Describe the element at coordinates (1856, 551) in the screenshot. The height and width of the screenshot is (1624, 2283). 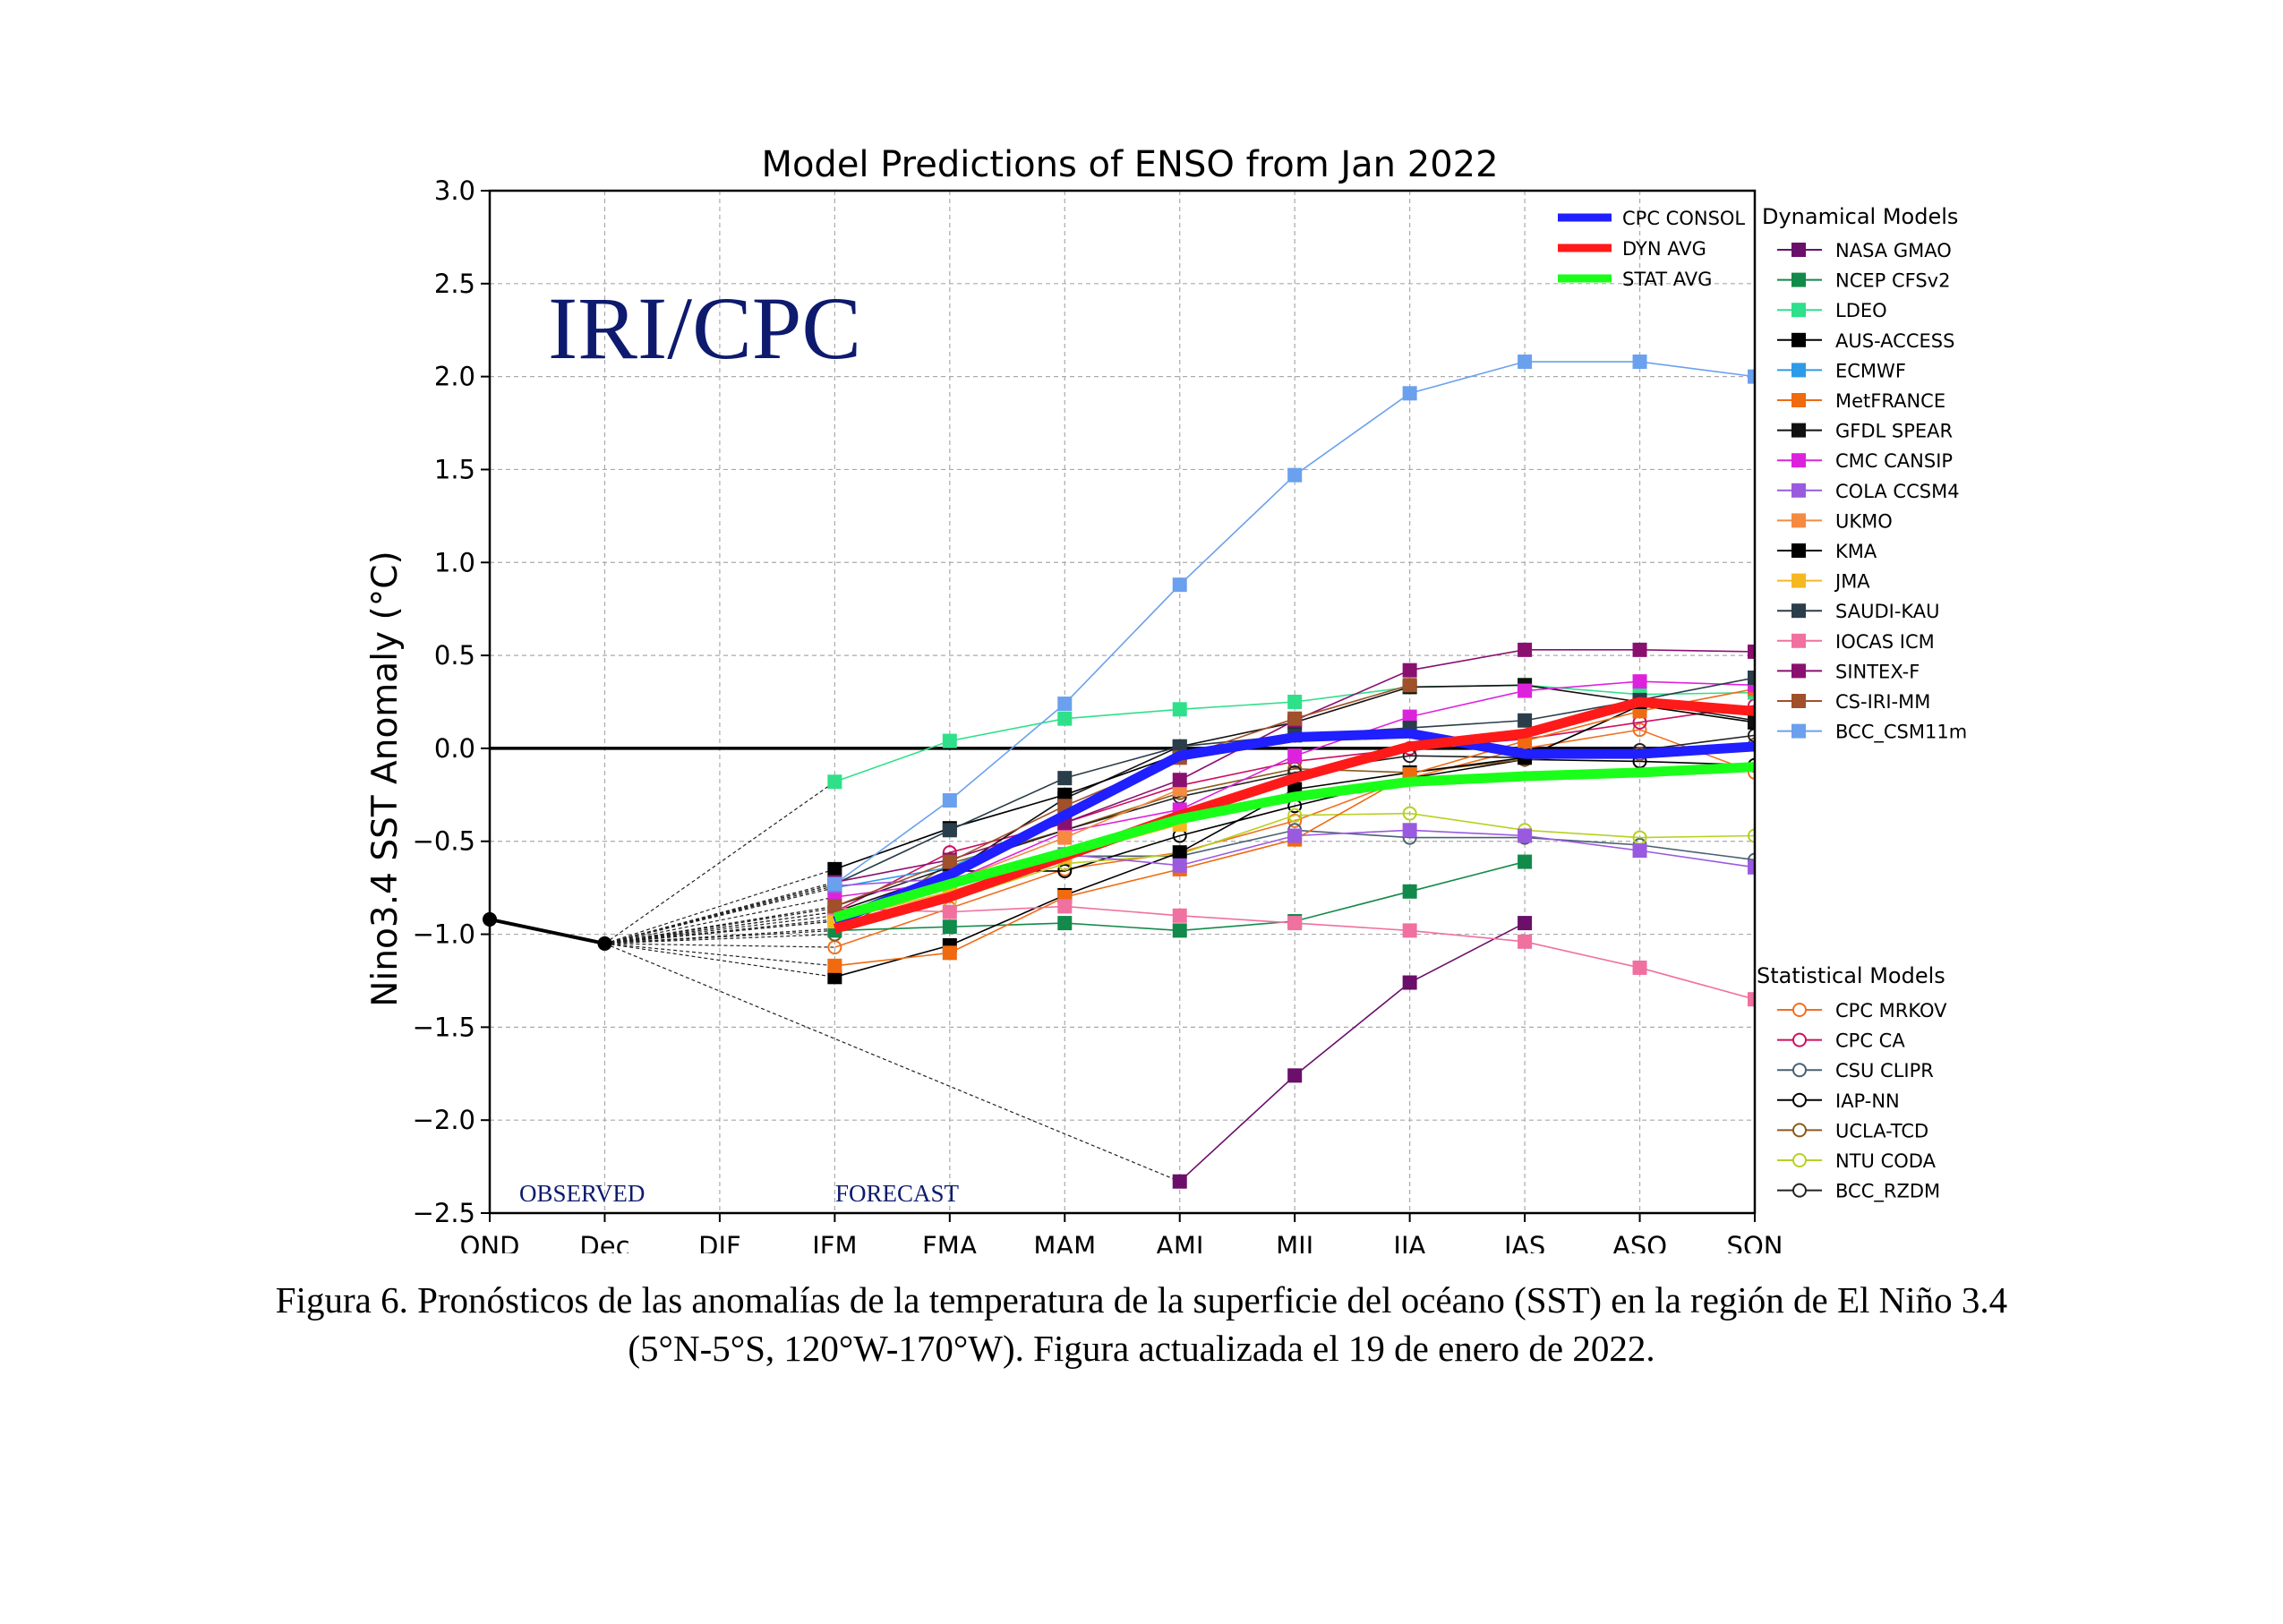
I see `legend-label-kma: KMA` at that location.